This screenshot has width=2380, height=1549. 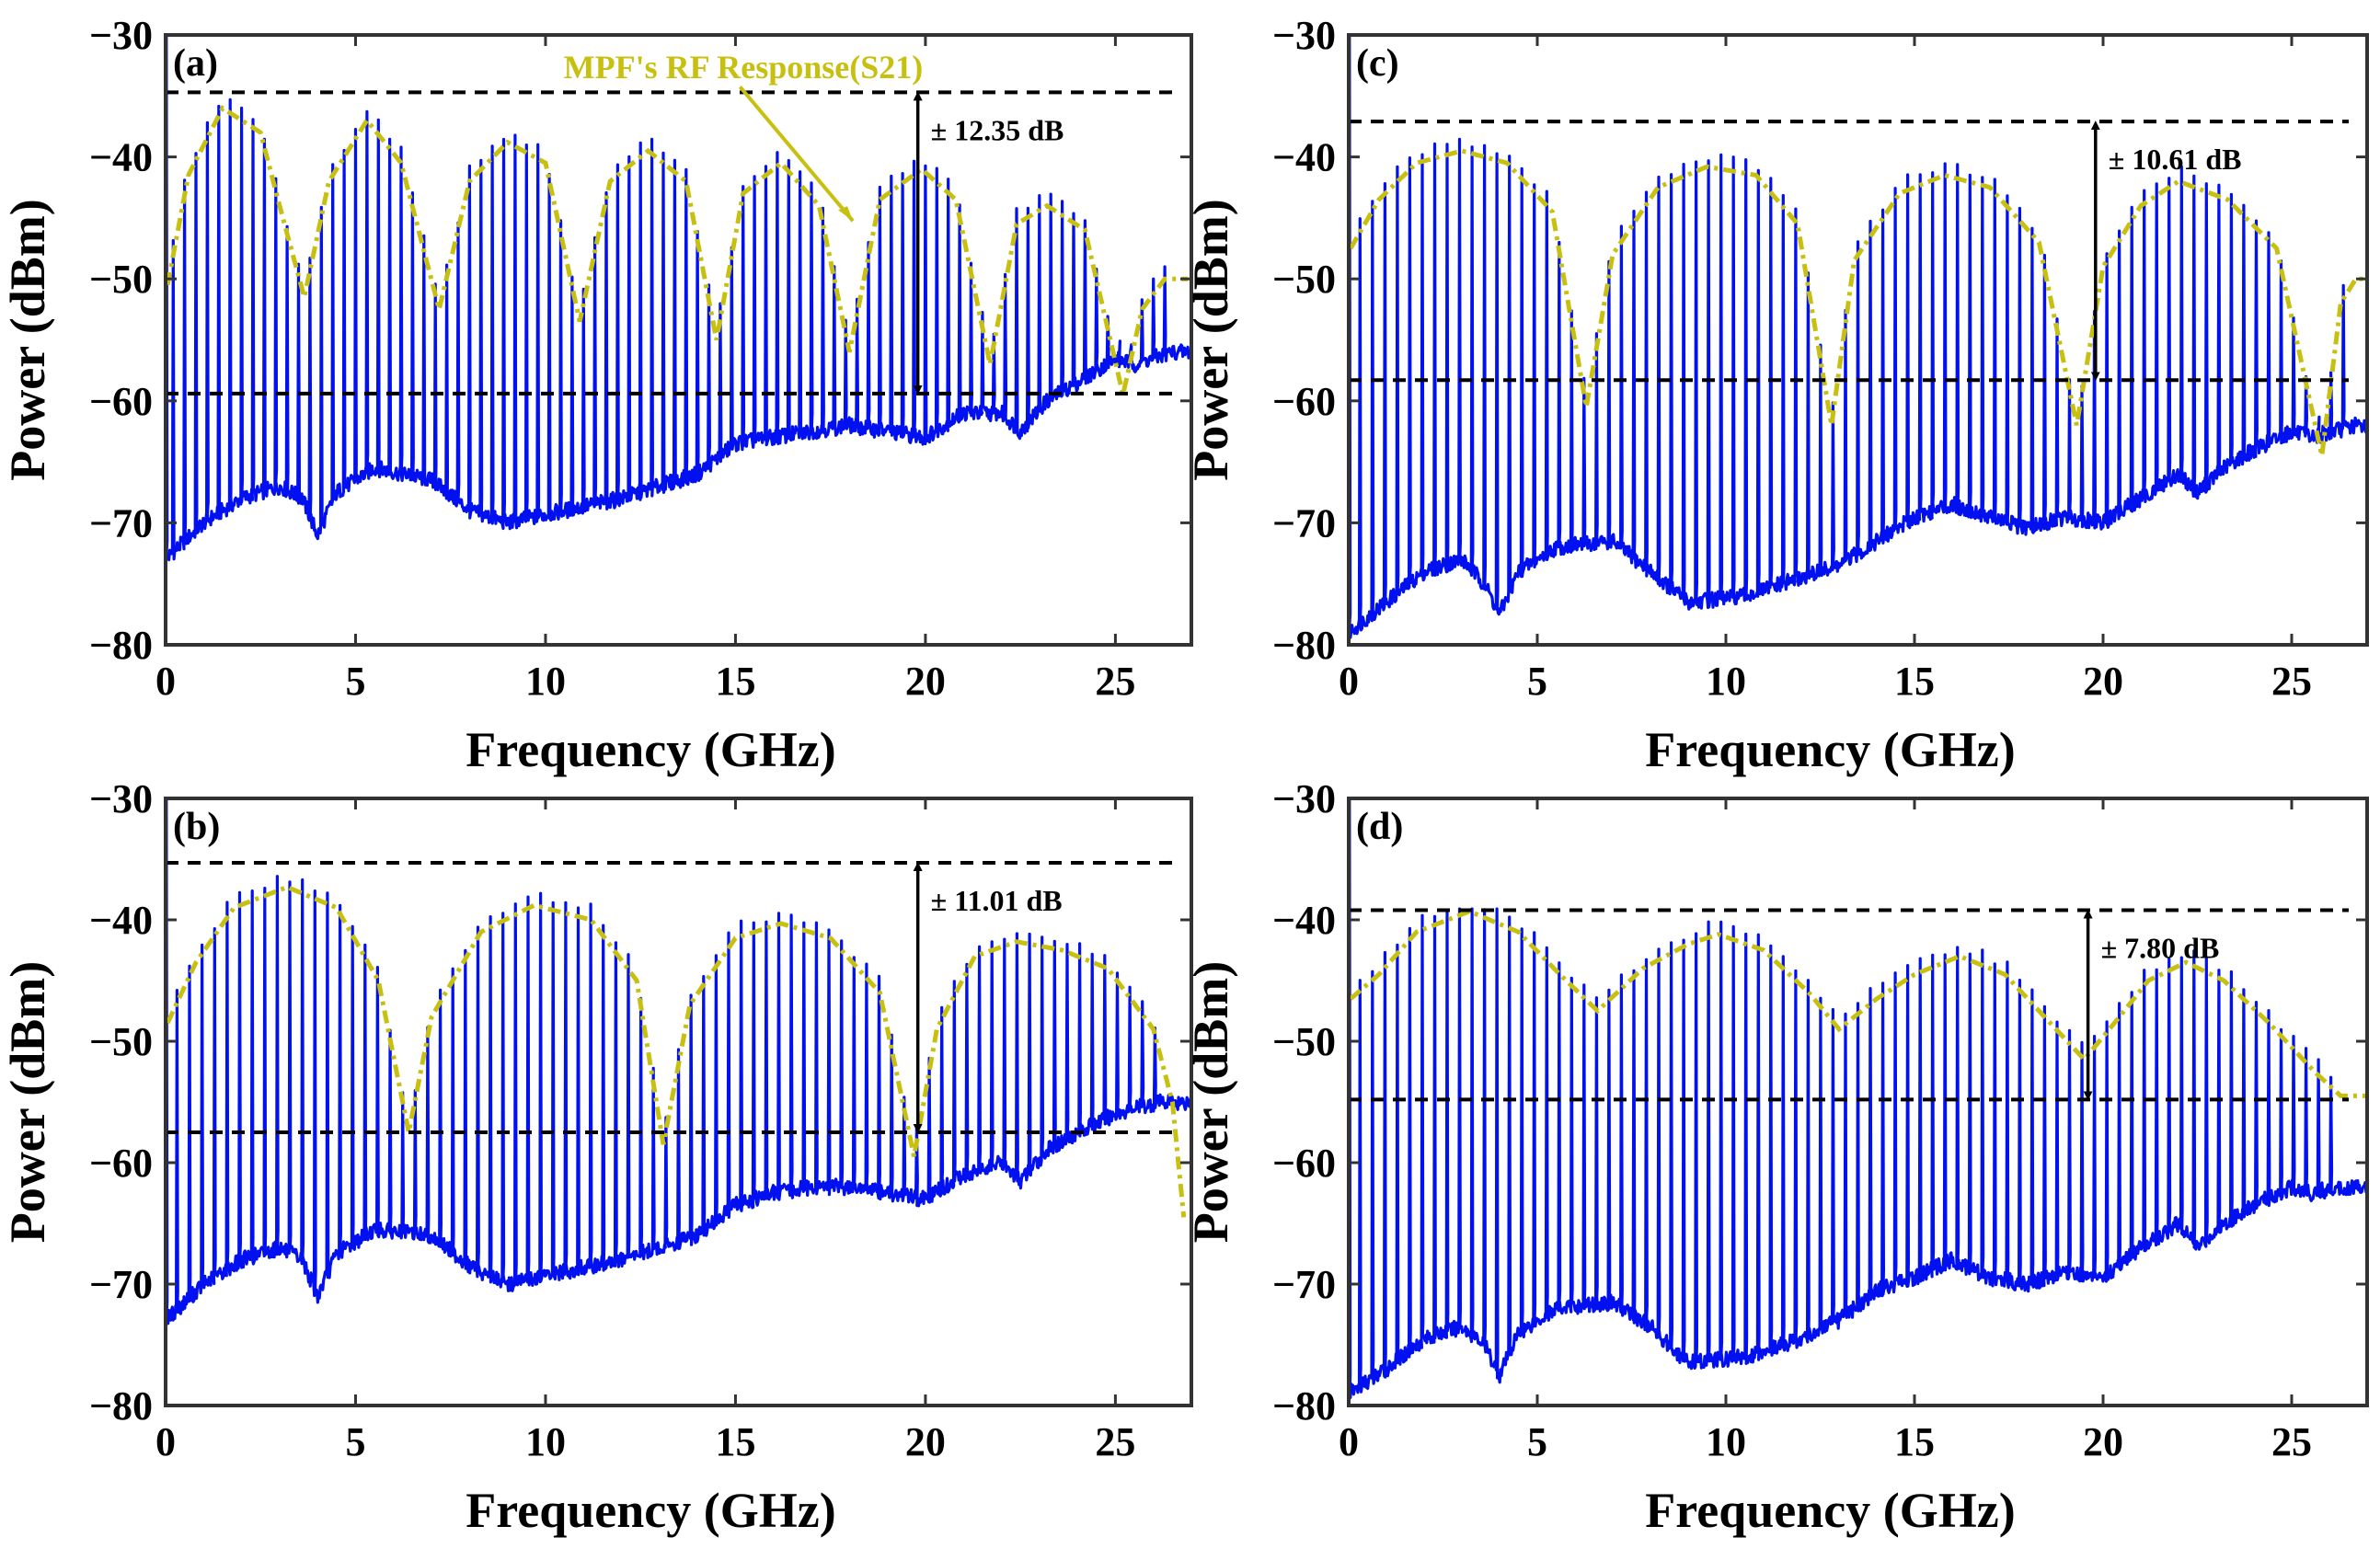 I want to click on panel-label: (d), so click(x=1379, y=827).